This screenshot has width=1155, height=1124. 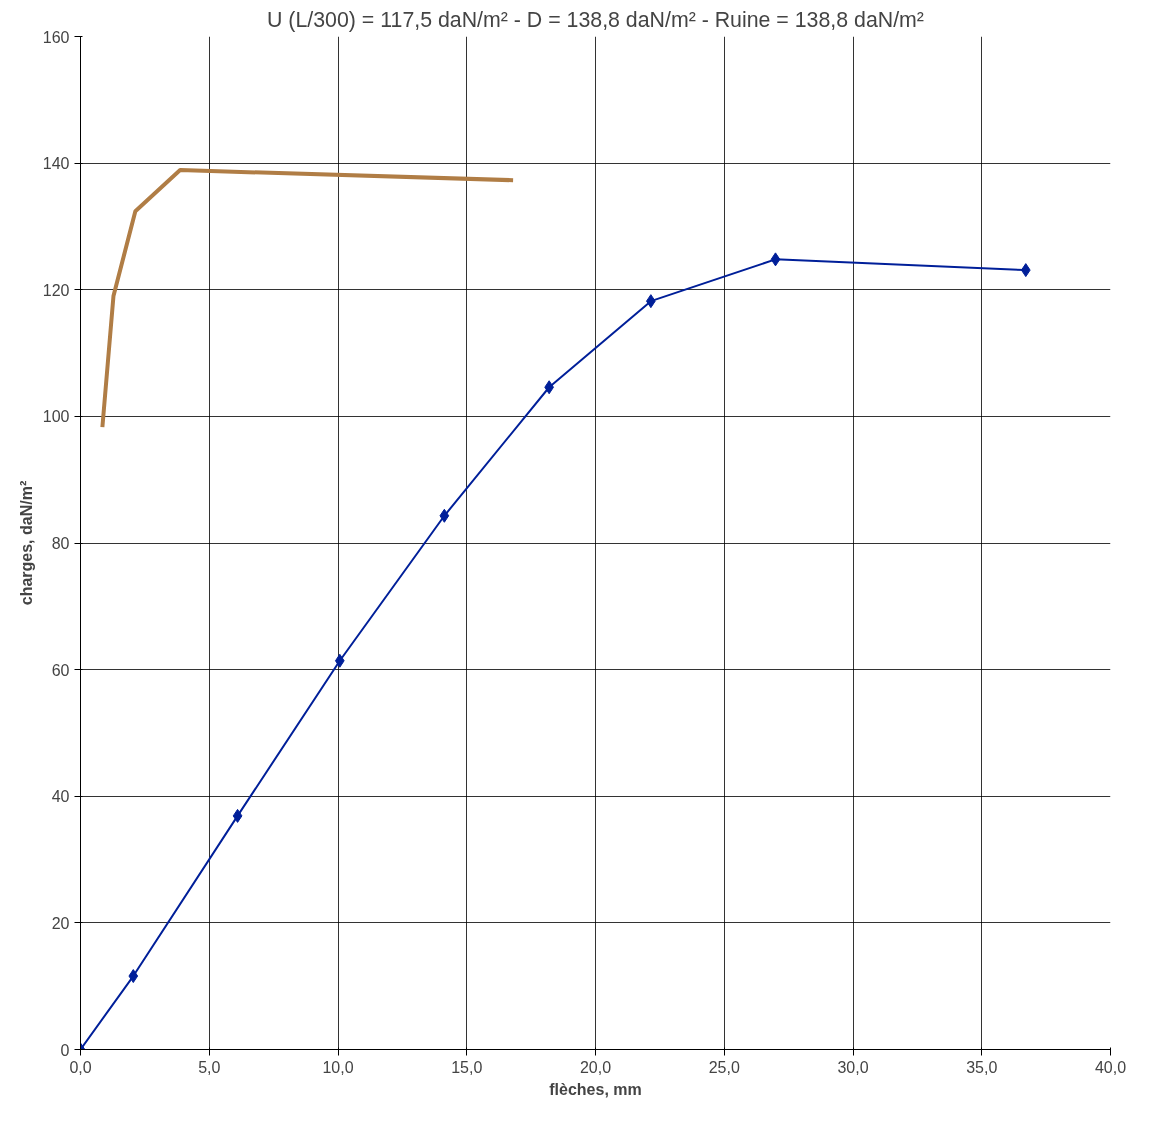 What do you see at coordinates (60, 543) in the screenshot?
I see `y-tick-label: 80` at bounding box center [60, 543].